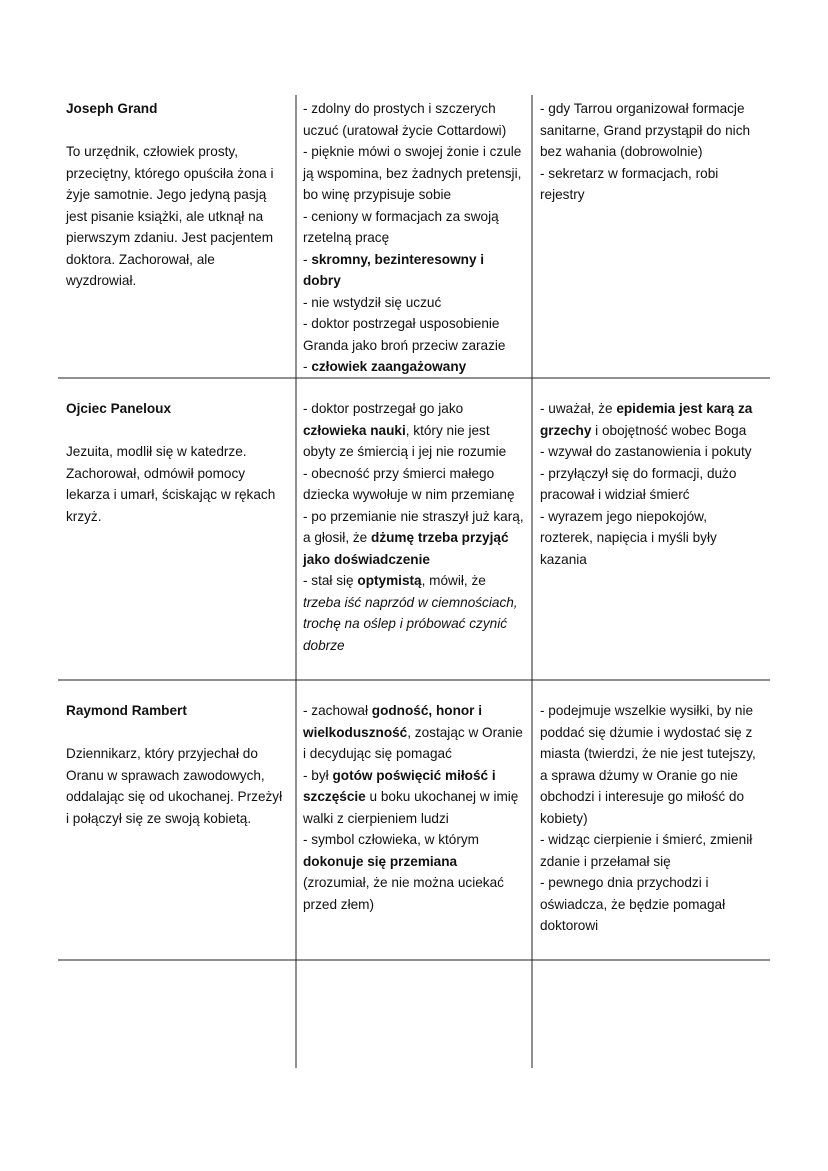 This screenshot has width=828, height=1171. Describe the element at coordinates (394, 270) in the screenshot. I see `text-run: skromny, bezinteresowny i dobry` at that location.